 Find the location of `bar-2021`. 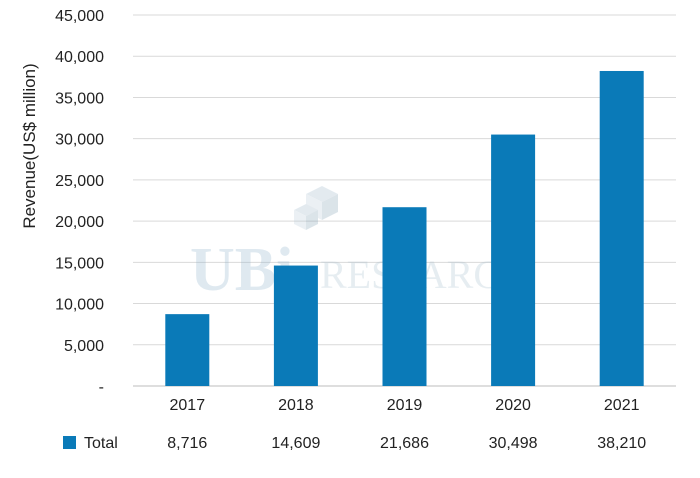

bar-2021 is located at coordinates (621, 228).